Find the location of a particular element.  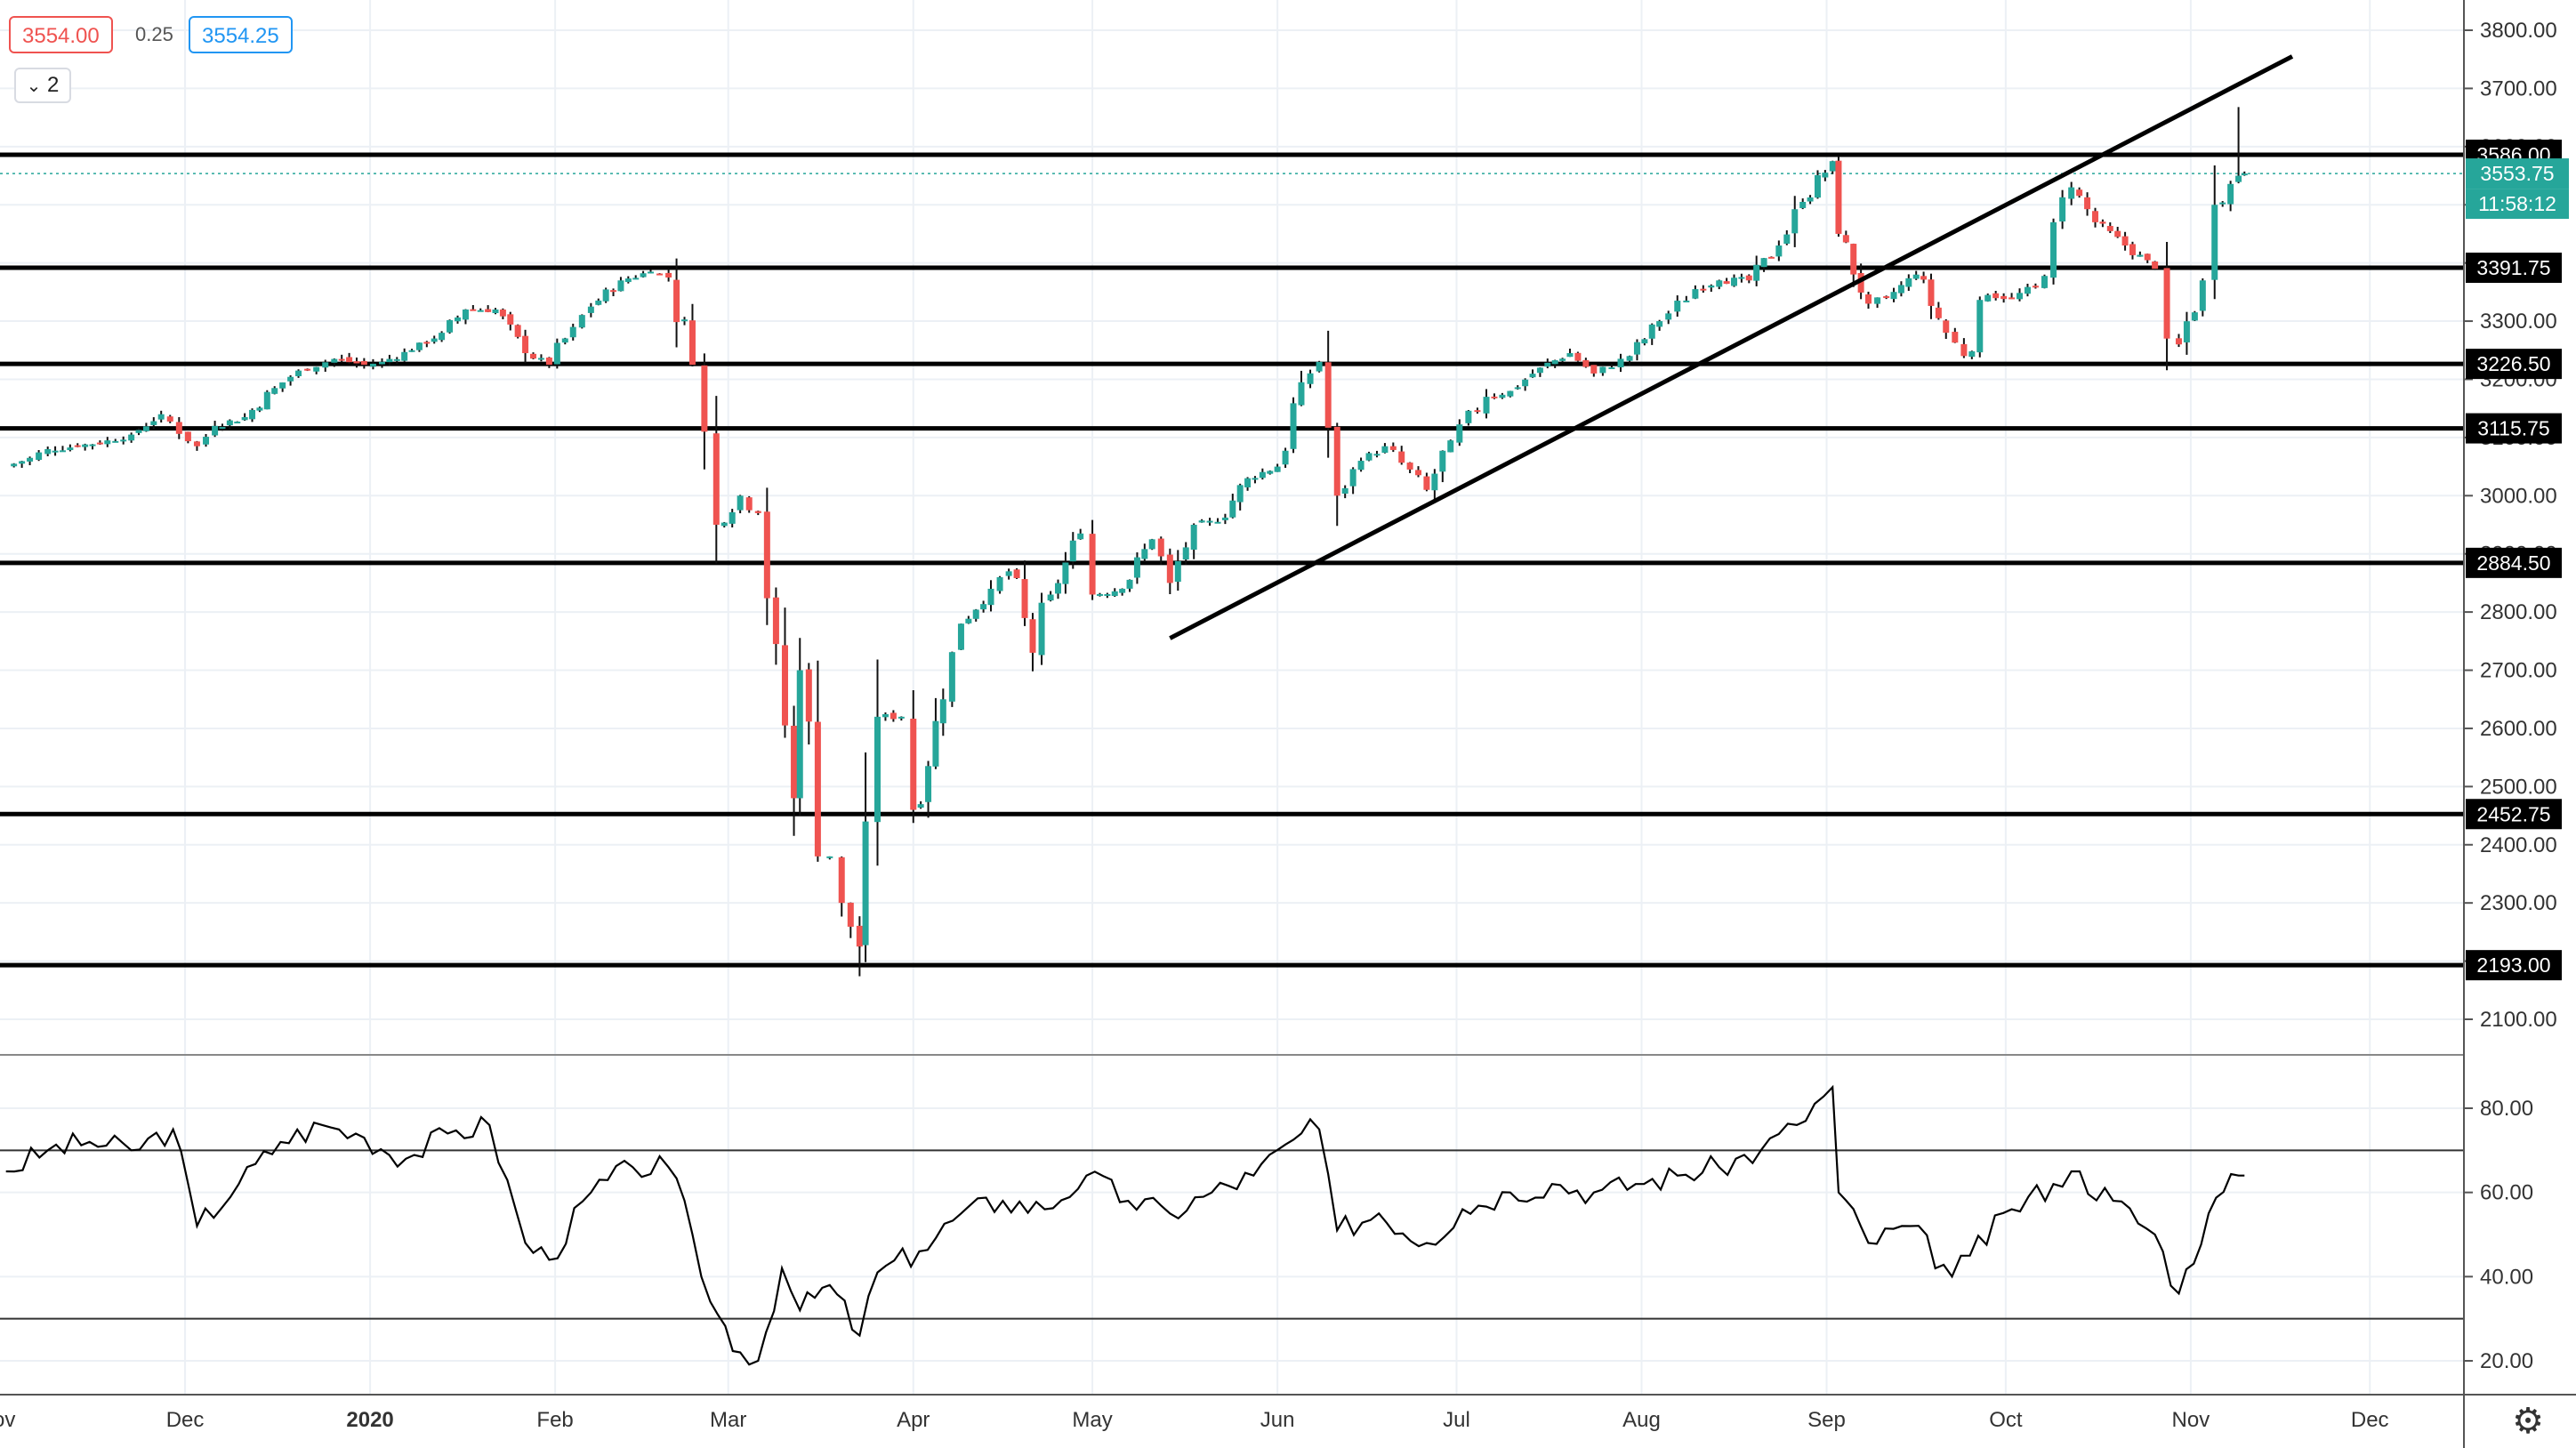

ask-price-box: 3554.25 is located at coordinates (241, 34).